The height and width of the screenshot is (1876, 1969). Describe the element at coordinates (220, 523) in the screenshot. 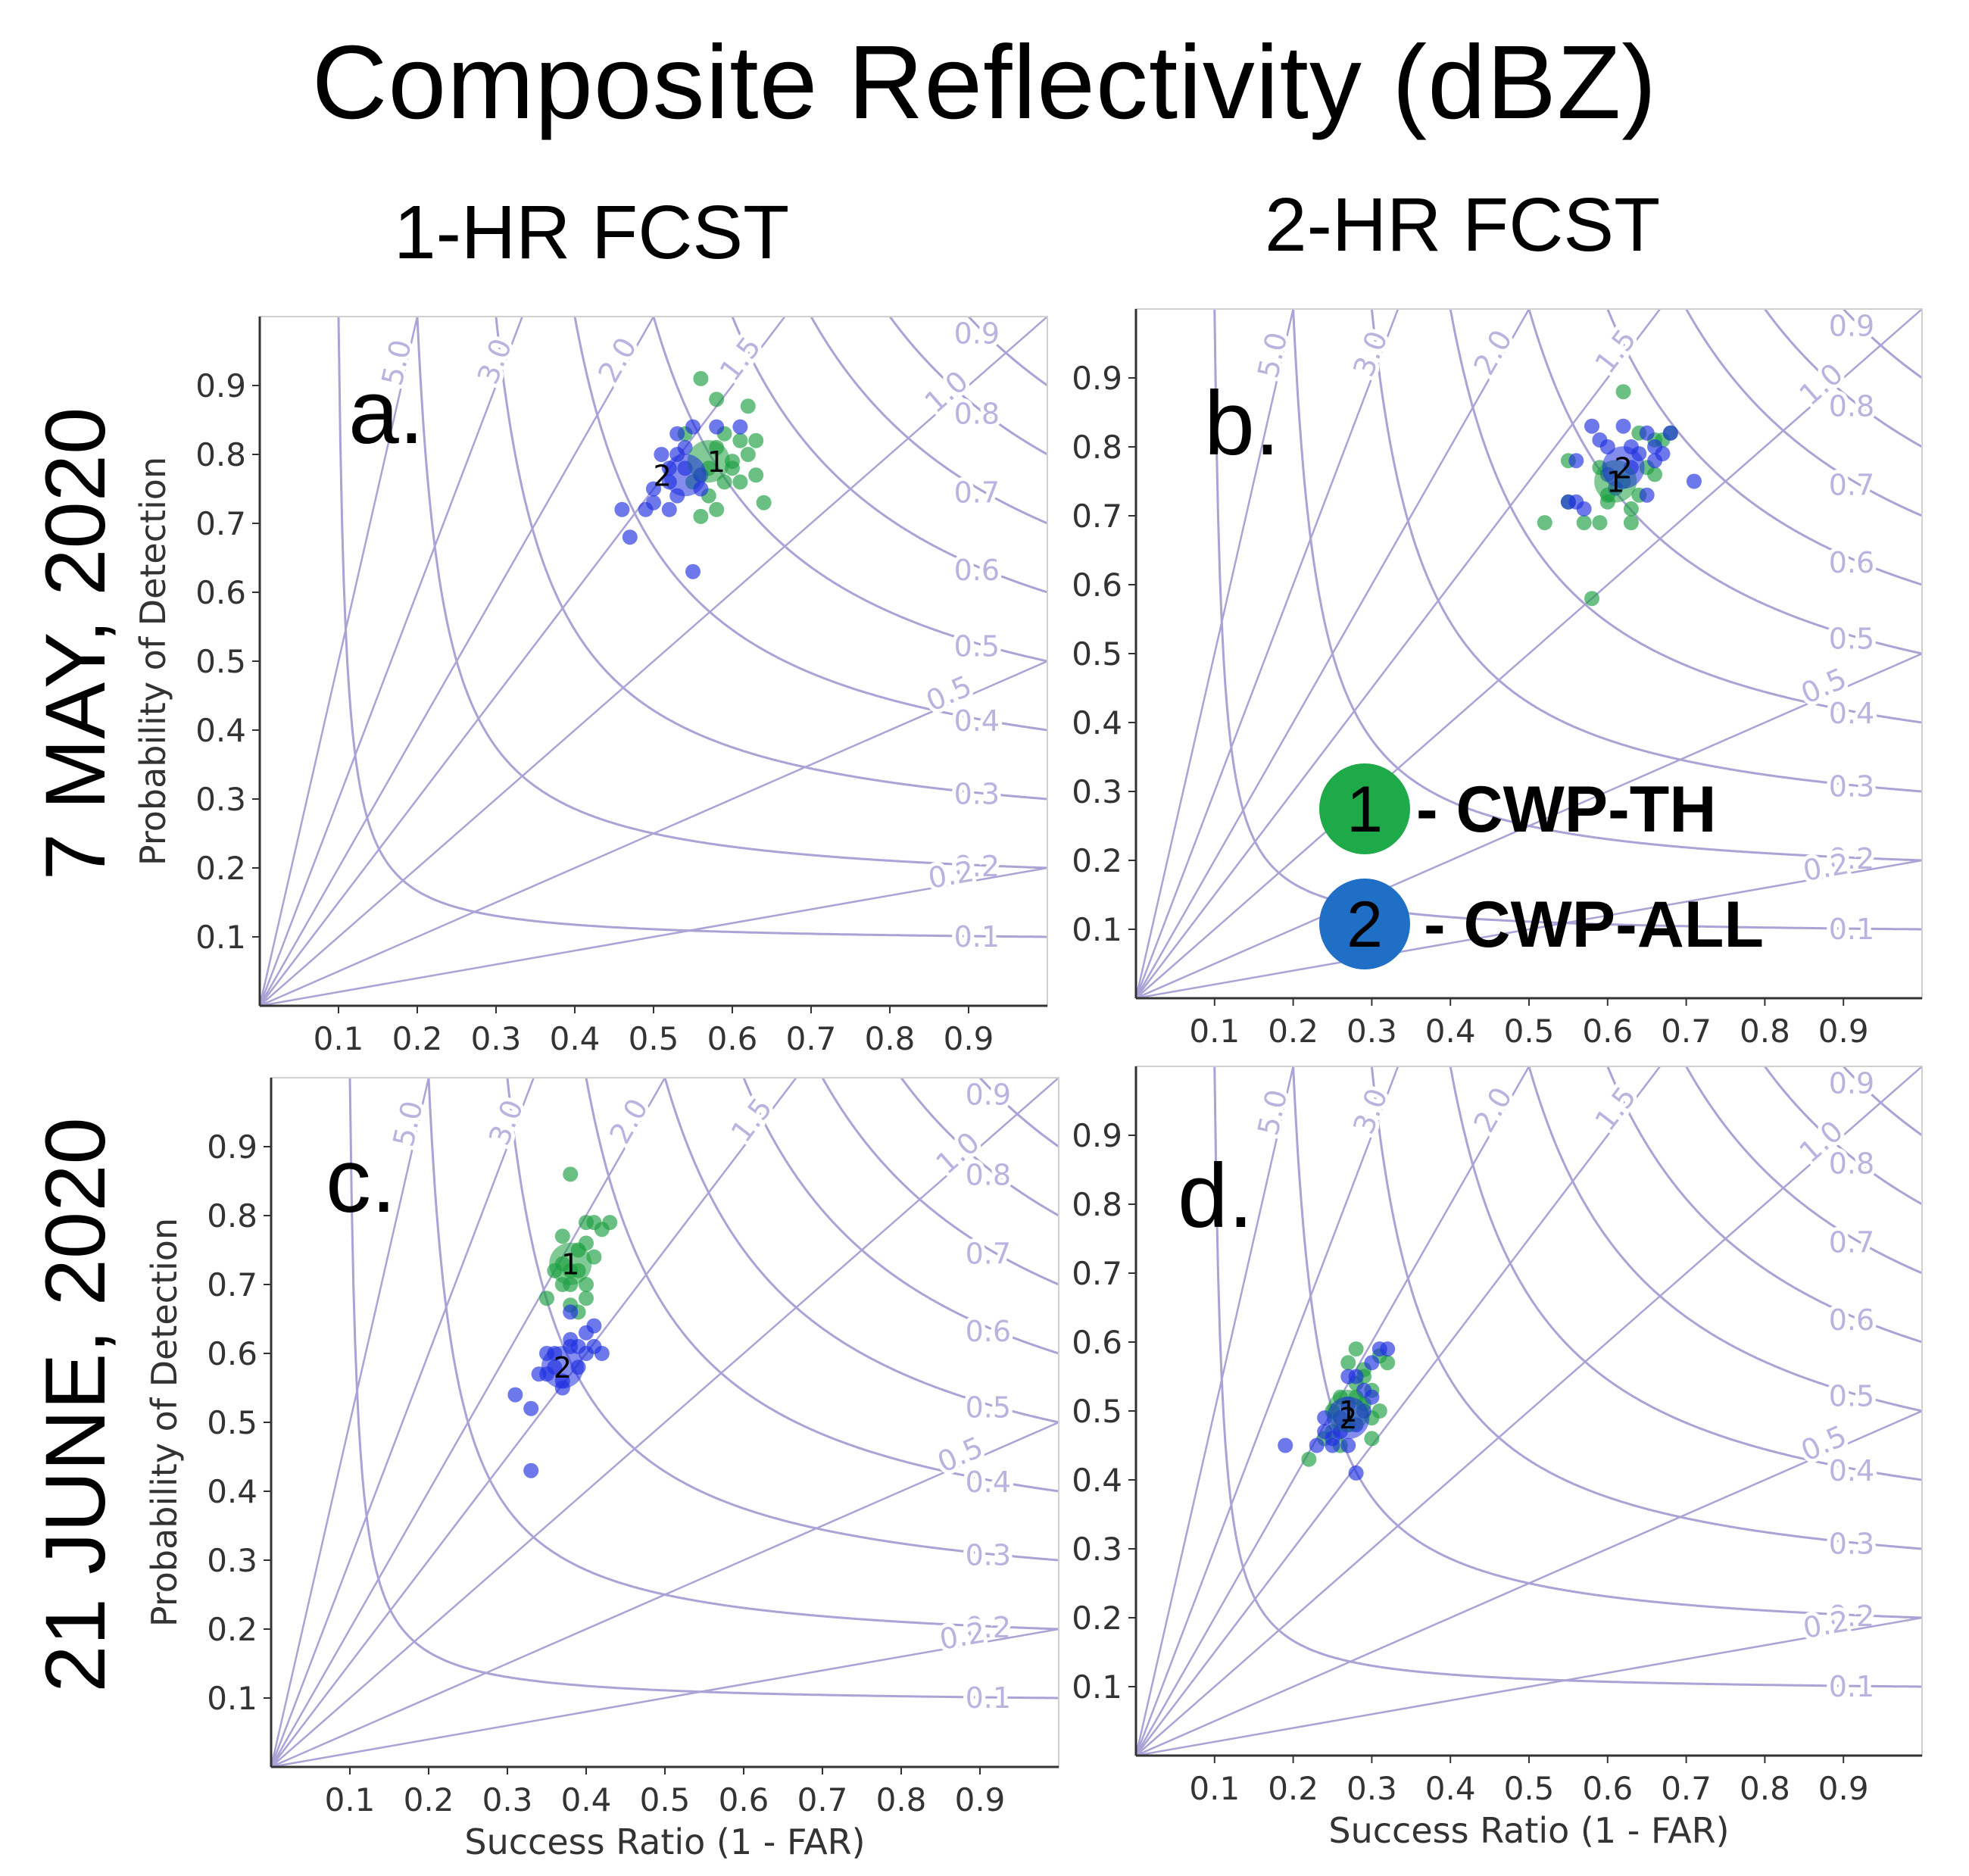

I see `y-tick-label: 0.7` at that location.